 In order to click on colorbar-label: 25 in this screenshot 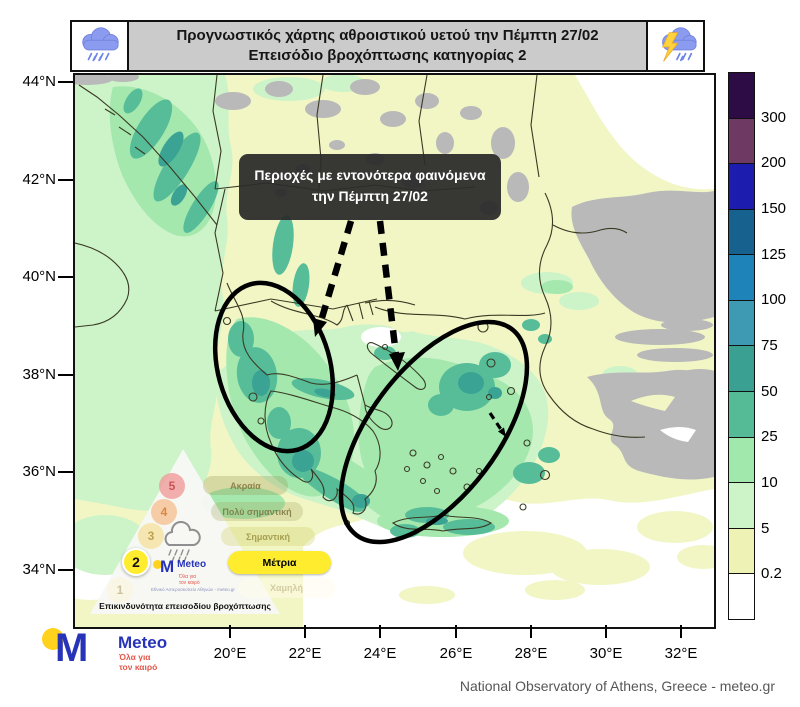, I will do `click(769, 437)`.